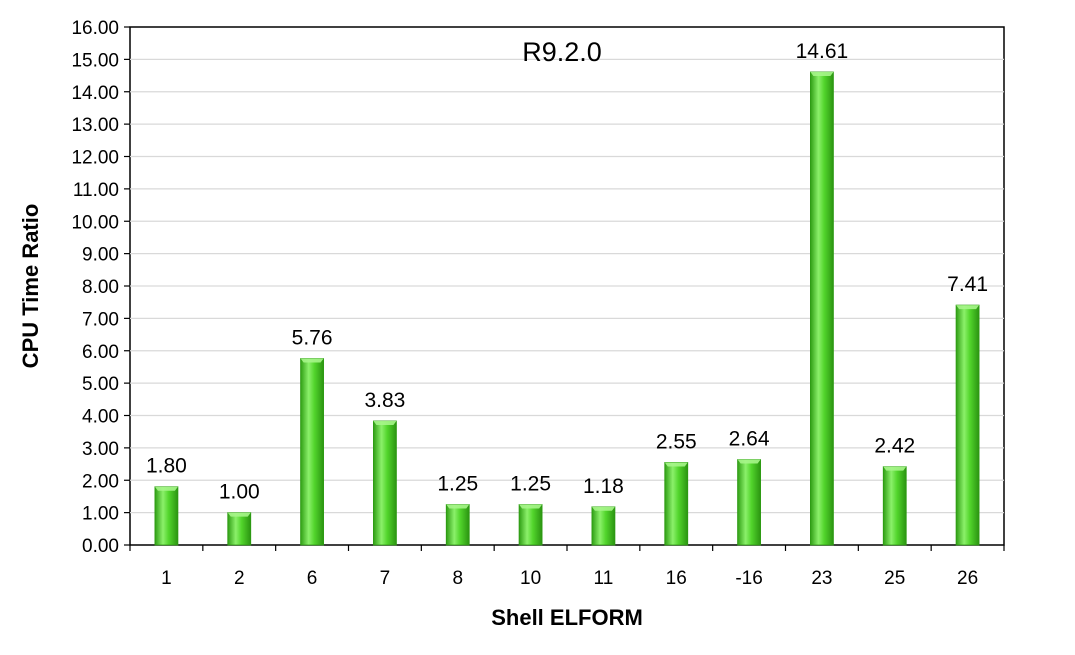 This screenshot has width=1075, height=655. I want to click on data-label: 5.76, so click(312, 338).